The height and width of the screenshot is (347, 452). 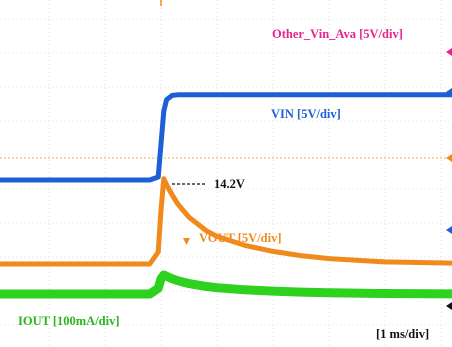 I want to click on series-label-other-vin: Other_Vin_Ava [5V/div], so click(x=337, y=34).